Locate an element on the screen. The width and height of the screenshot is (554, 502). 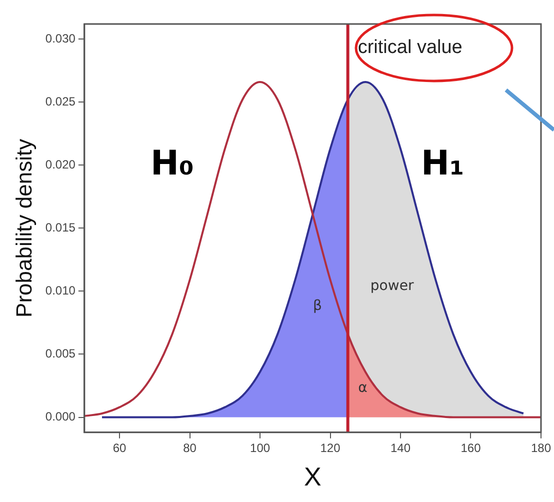
x-tick-label: 180 is located at coordinates (541, 447).